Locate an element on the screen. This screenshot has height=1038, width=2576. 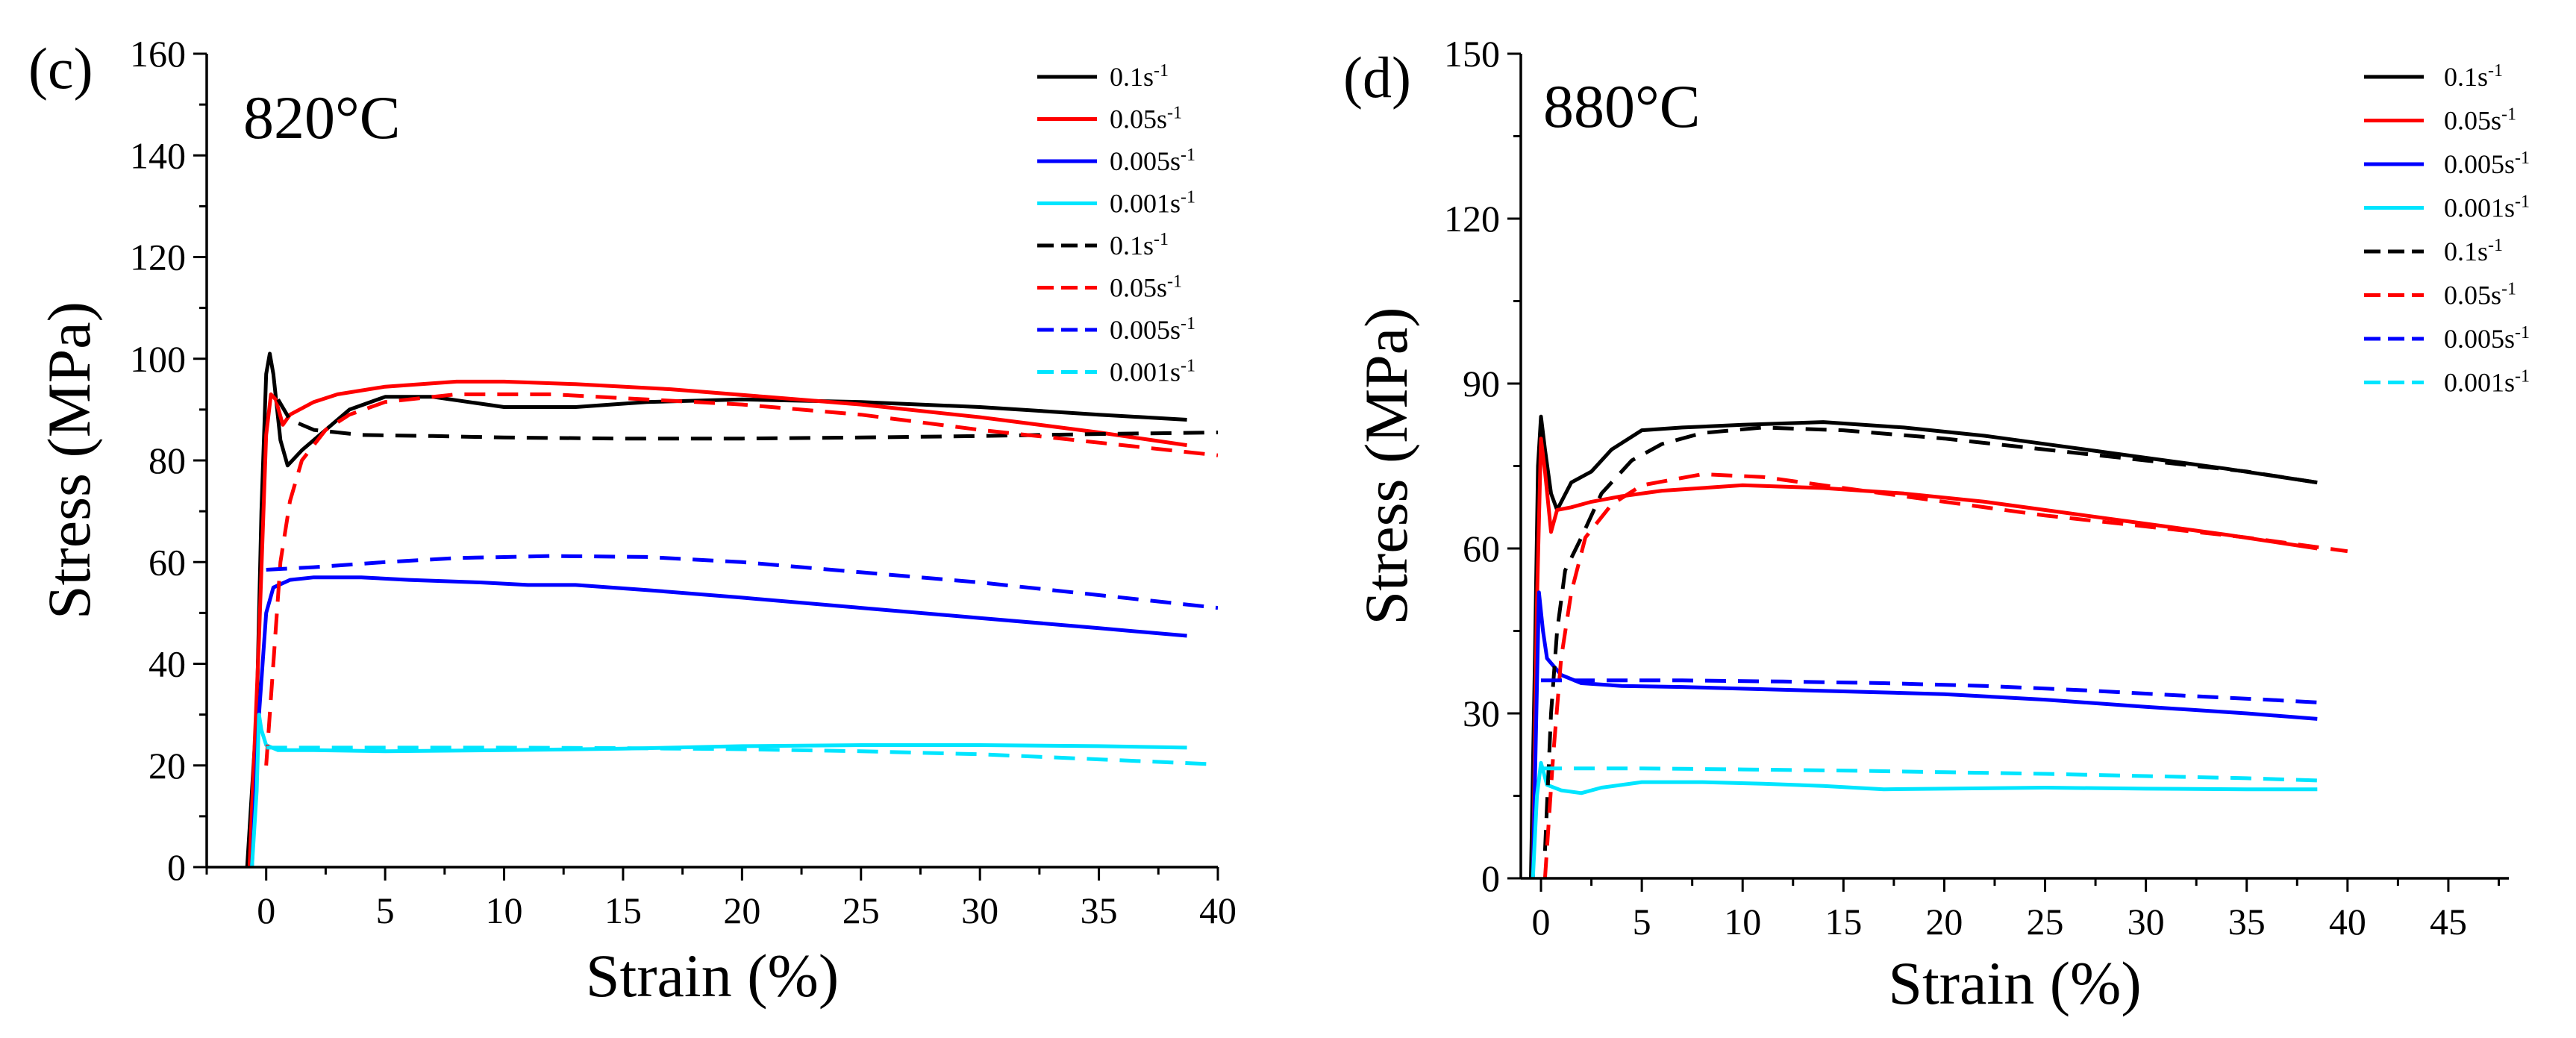
y-tick-label: 20 is located at coordinates (167, 766).